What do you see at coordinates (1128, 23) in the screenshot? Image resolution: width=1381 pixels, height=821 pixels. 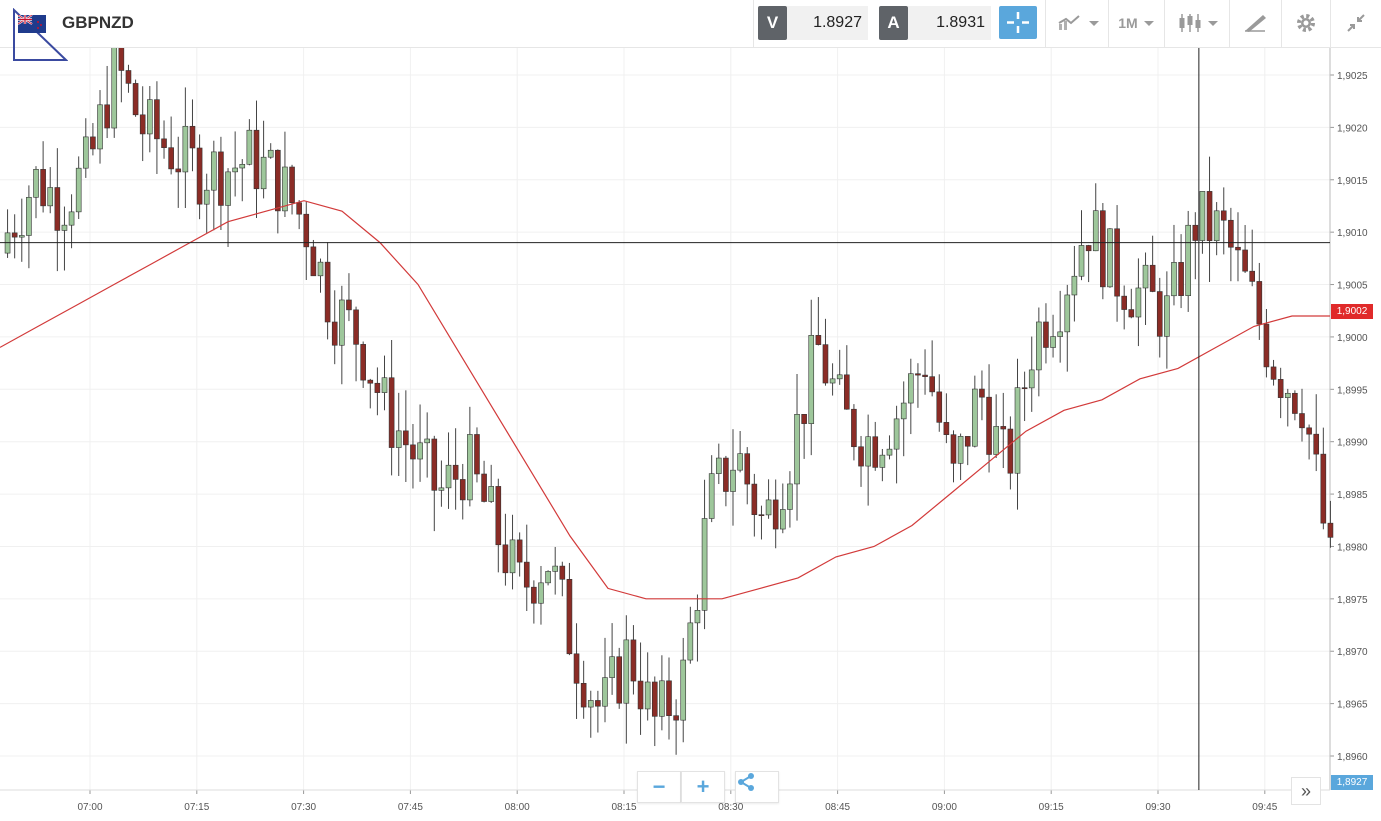 I see `timeframe-label: 1M` at bounding box center [1128, 23].